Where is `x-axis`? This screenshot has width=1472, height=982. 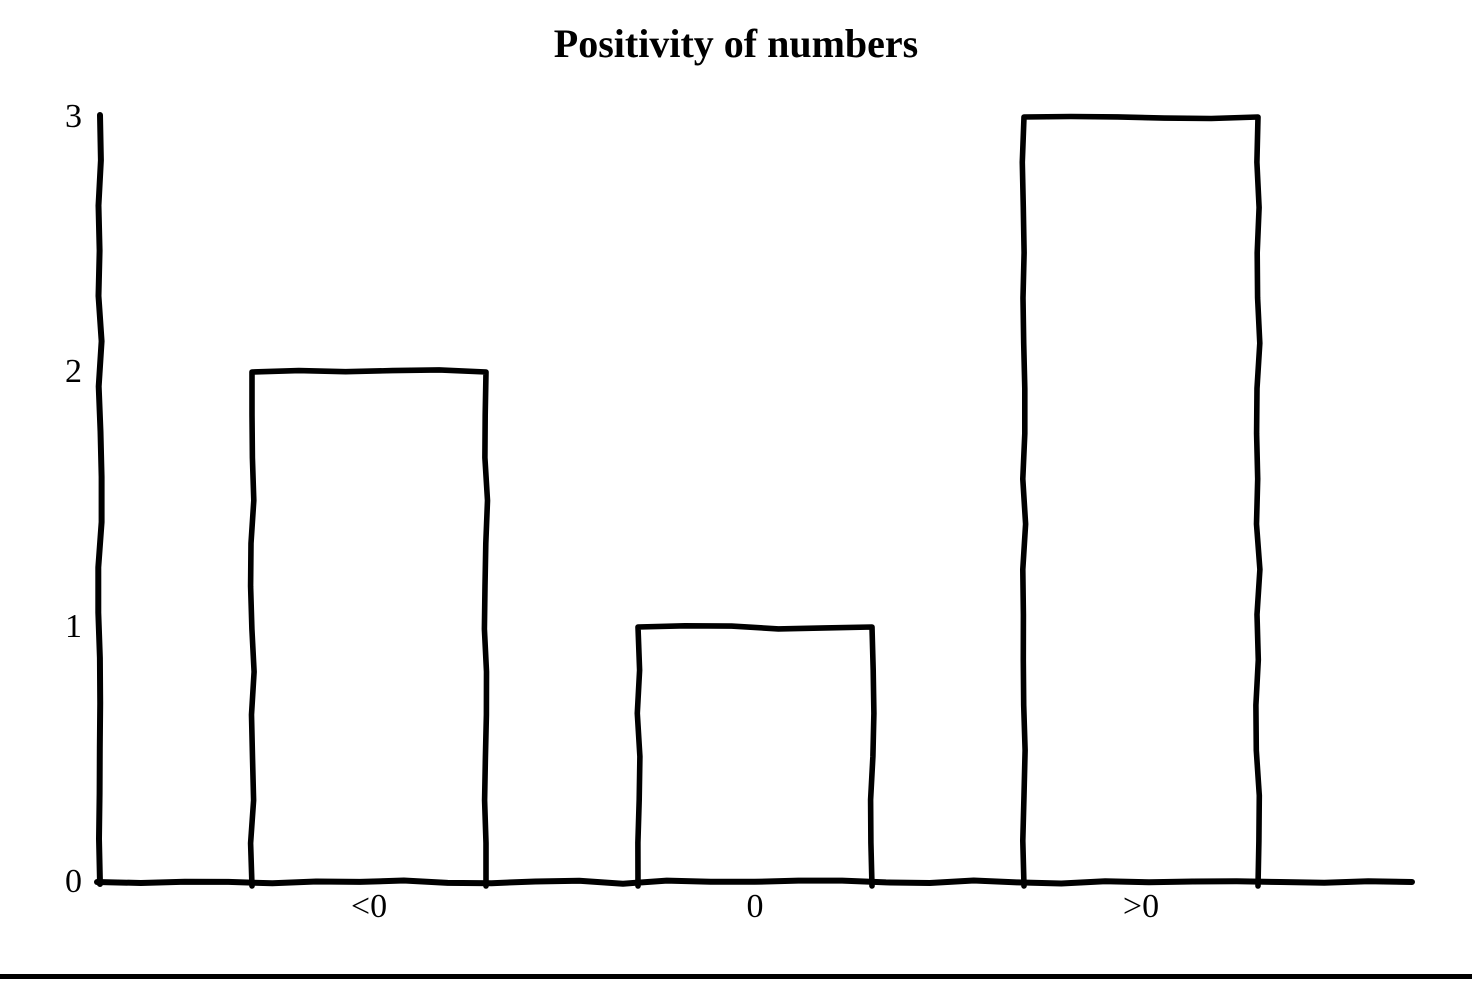 x-axis is located at coordinates (754, 882).